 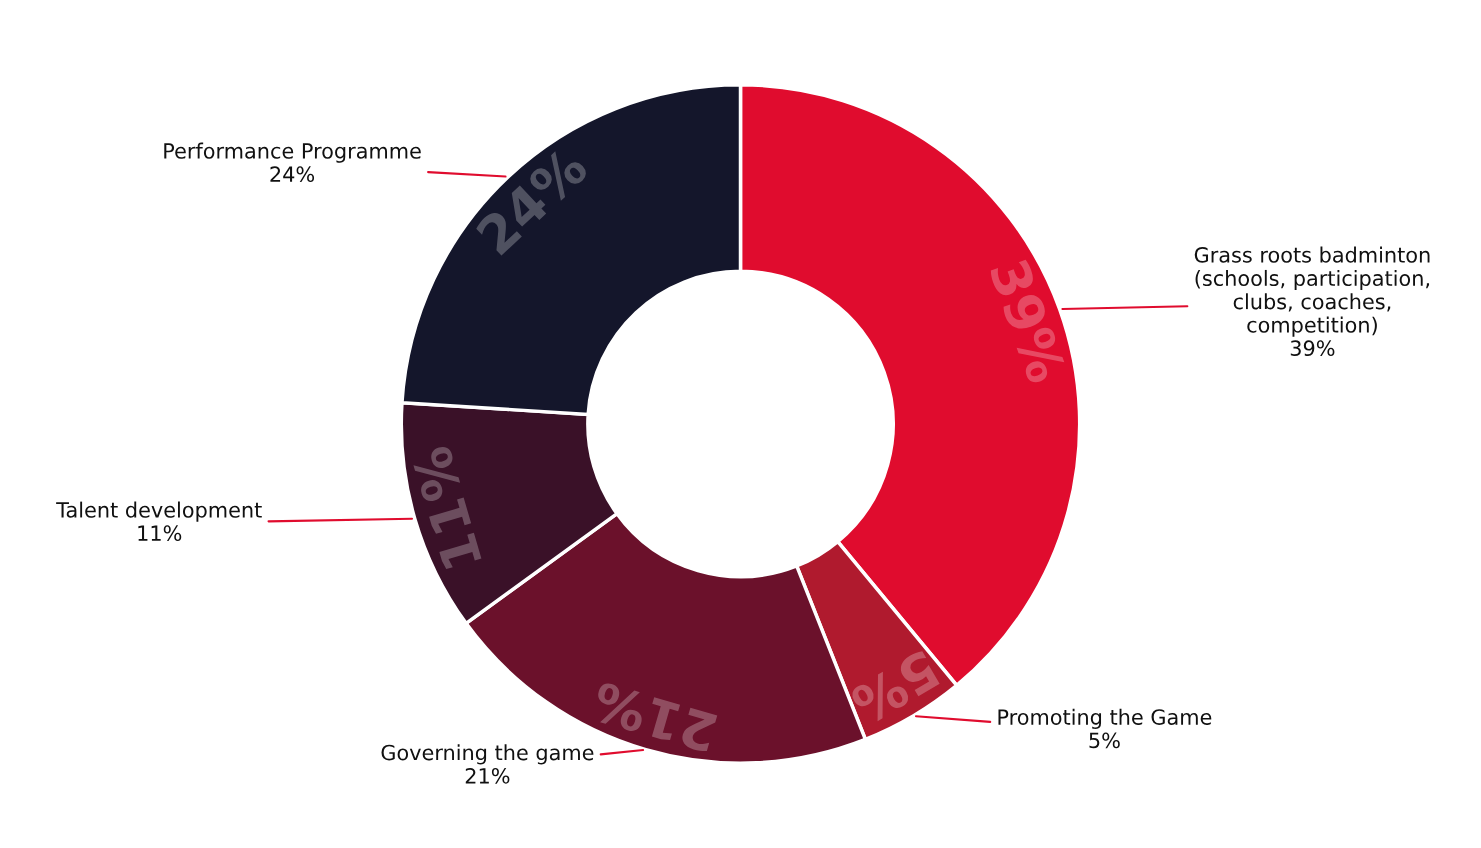 I want to click on data-label: 11%, so click(x=446, y=507).